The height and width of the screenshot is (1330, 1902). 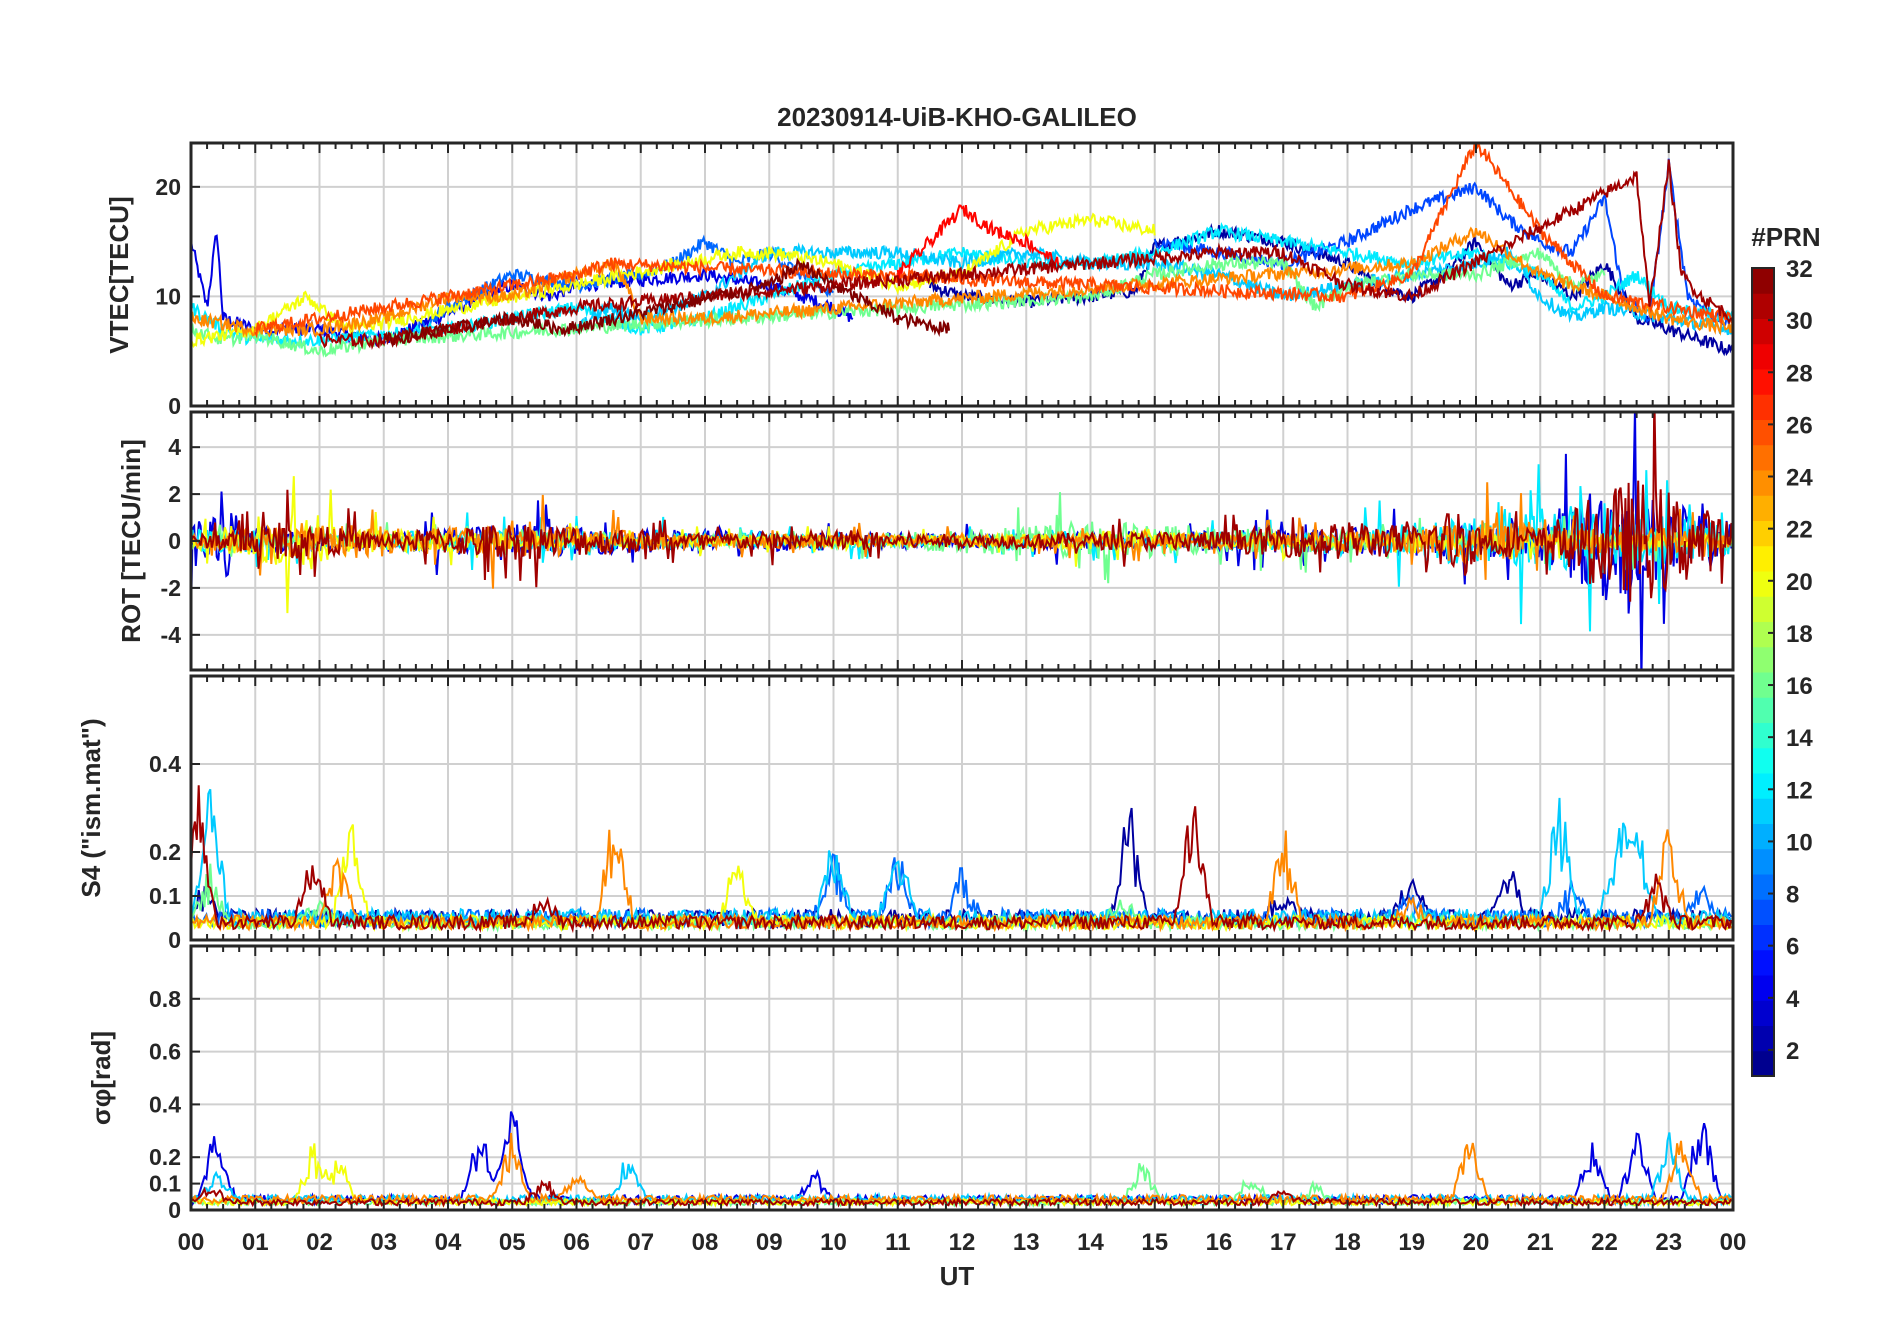 What do you see at coordinates (165, 764) in the screenshot?
I see `y-tick-label: 0.4` at bounding box center [165, 764].